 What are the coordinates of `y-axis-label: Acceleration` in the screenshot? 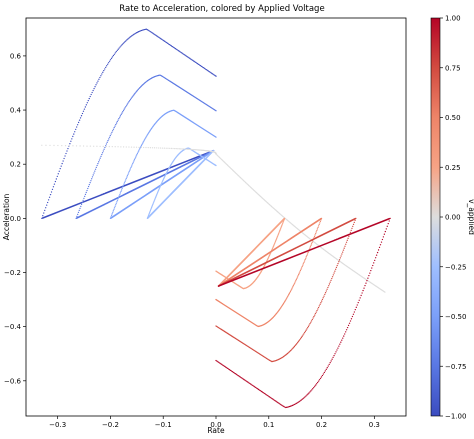 It's located at (6, 216).